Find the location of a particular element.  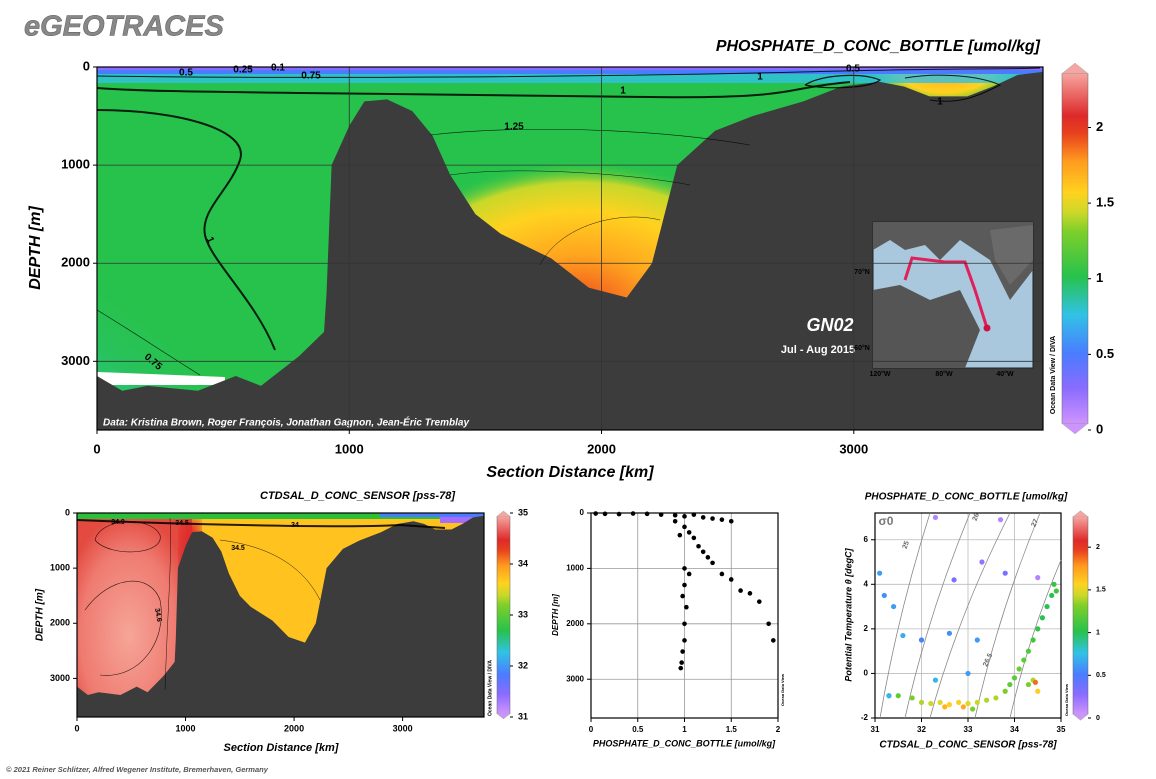

chart-title: CTDSAL_D_CONC_SENSOR [pss-78] is located at coordinates (357, 496).